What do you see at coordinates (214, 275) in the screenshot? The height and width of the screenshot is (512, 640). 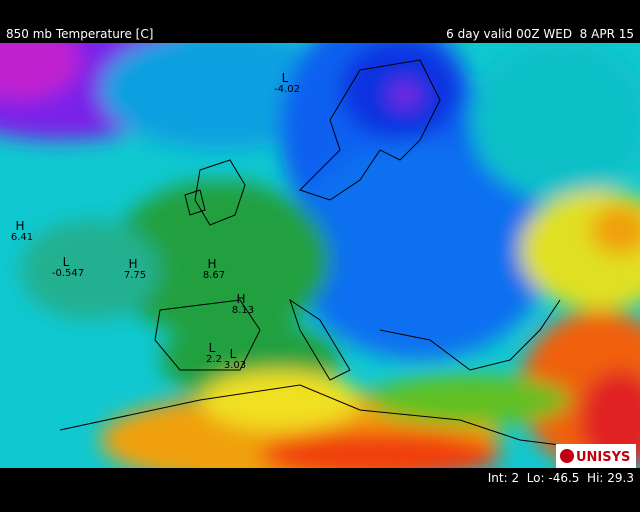 I see `center-value: 8.67` at bounding box center [214, 275].